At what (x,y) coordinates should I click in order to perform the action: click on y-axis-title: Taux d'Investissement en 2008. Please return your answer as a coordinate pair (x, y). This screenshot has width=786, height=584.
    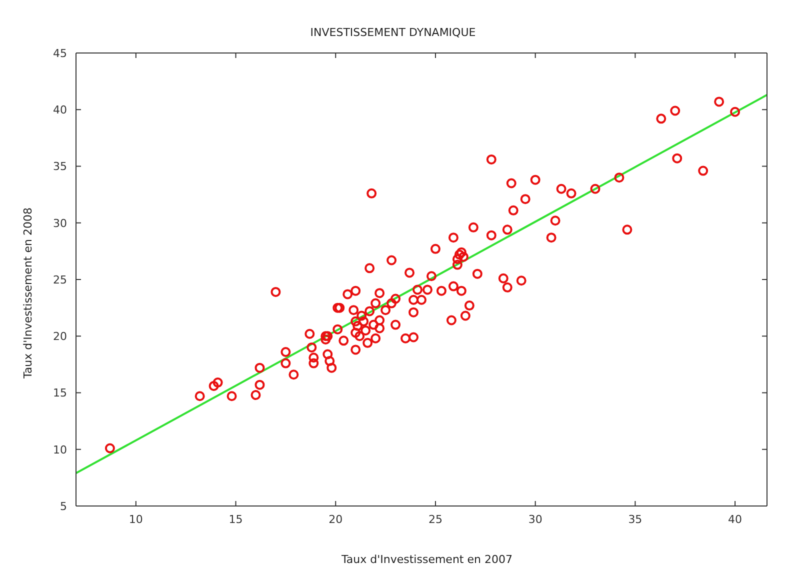
    Looking at the image, I should click on (28, 293).